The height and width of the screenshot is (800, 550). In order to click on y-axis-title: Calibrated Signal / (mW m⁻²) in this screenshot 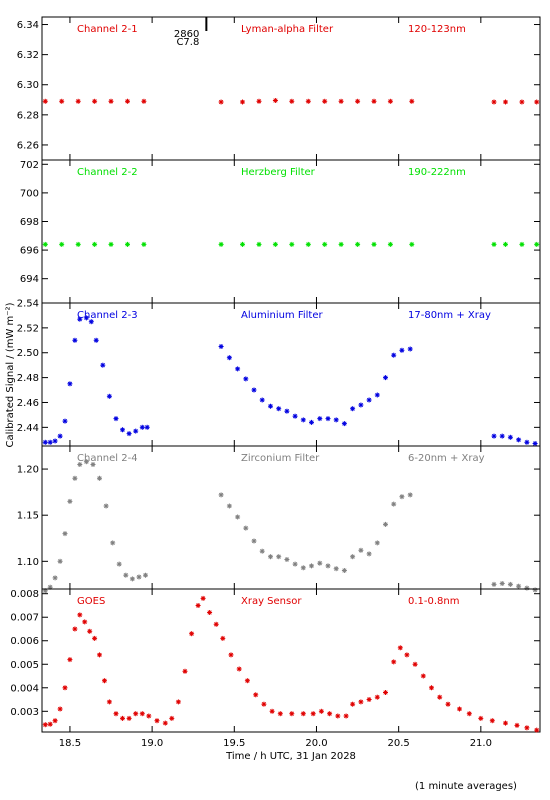, I will do `click(10, 374)`.